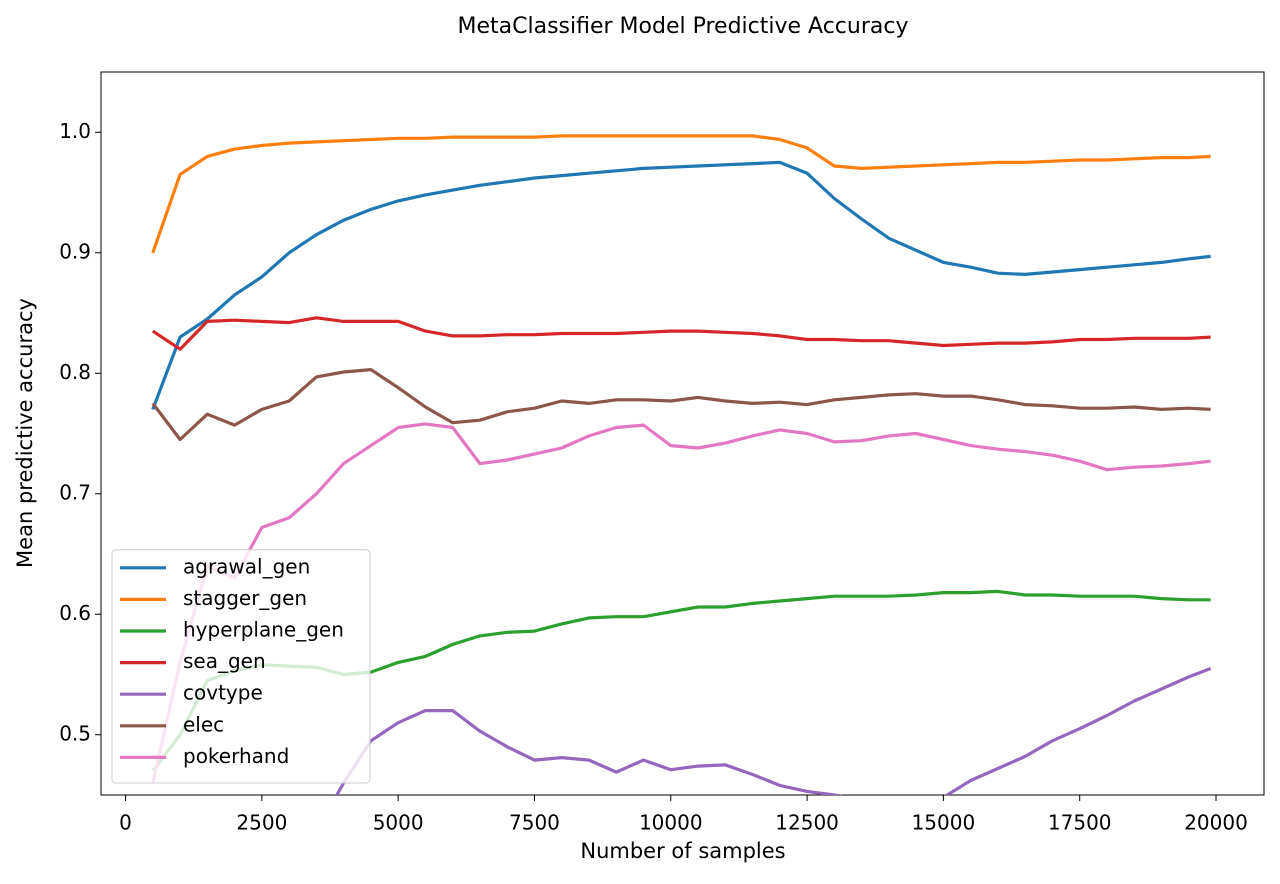 This screenshot has width=1280, height=884. I want to click on y-tick-label: 0.6, so click(75, 613).